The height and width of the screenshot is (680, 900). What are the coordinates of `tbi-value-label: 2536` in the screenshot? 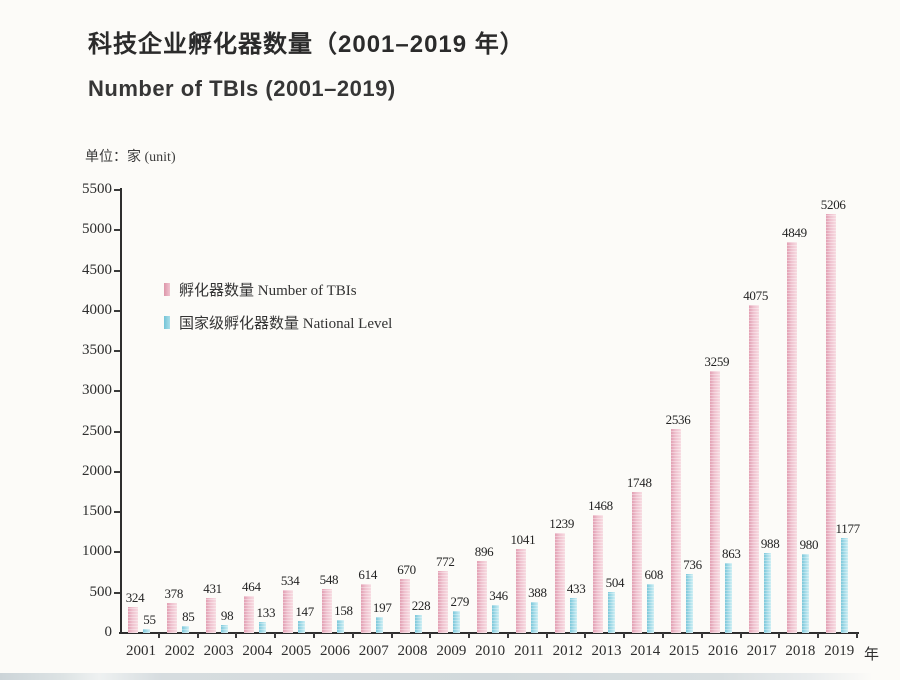 It's located at (678, 419).